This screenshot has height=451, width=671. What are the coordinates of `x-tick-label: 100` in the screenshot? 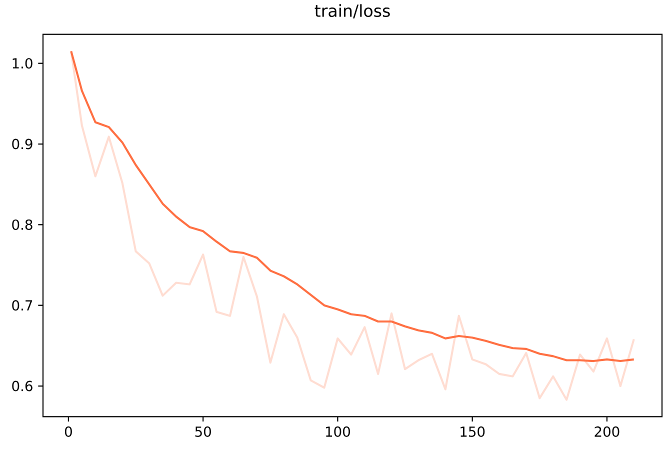 It's located at (338, 431).